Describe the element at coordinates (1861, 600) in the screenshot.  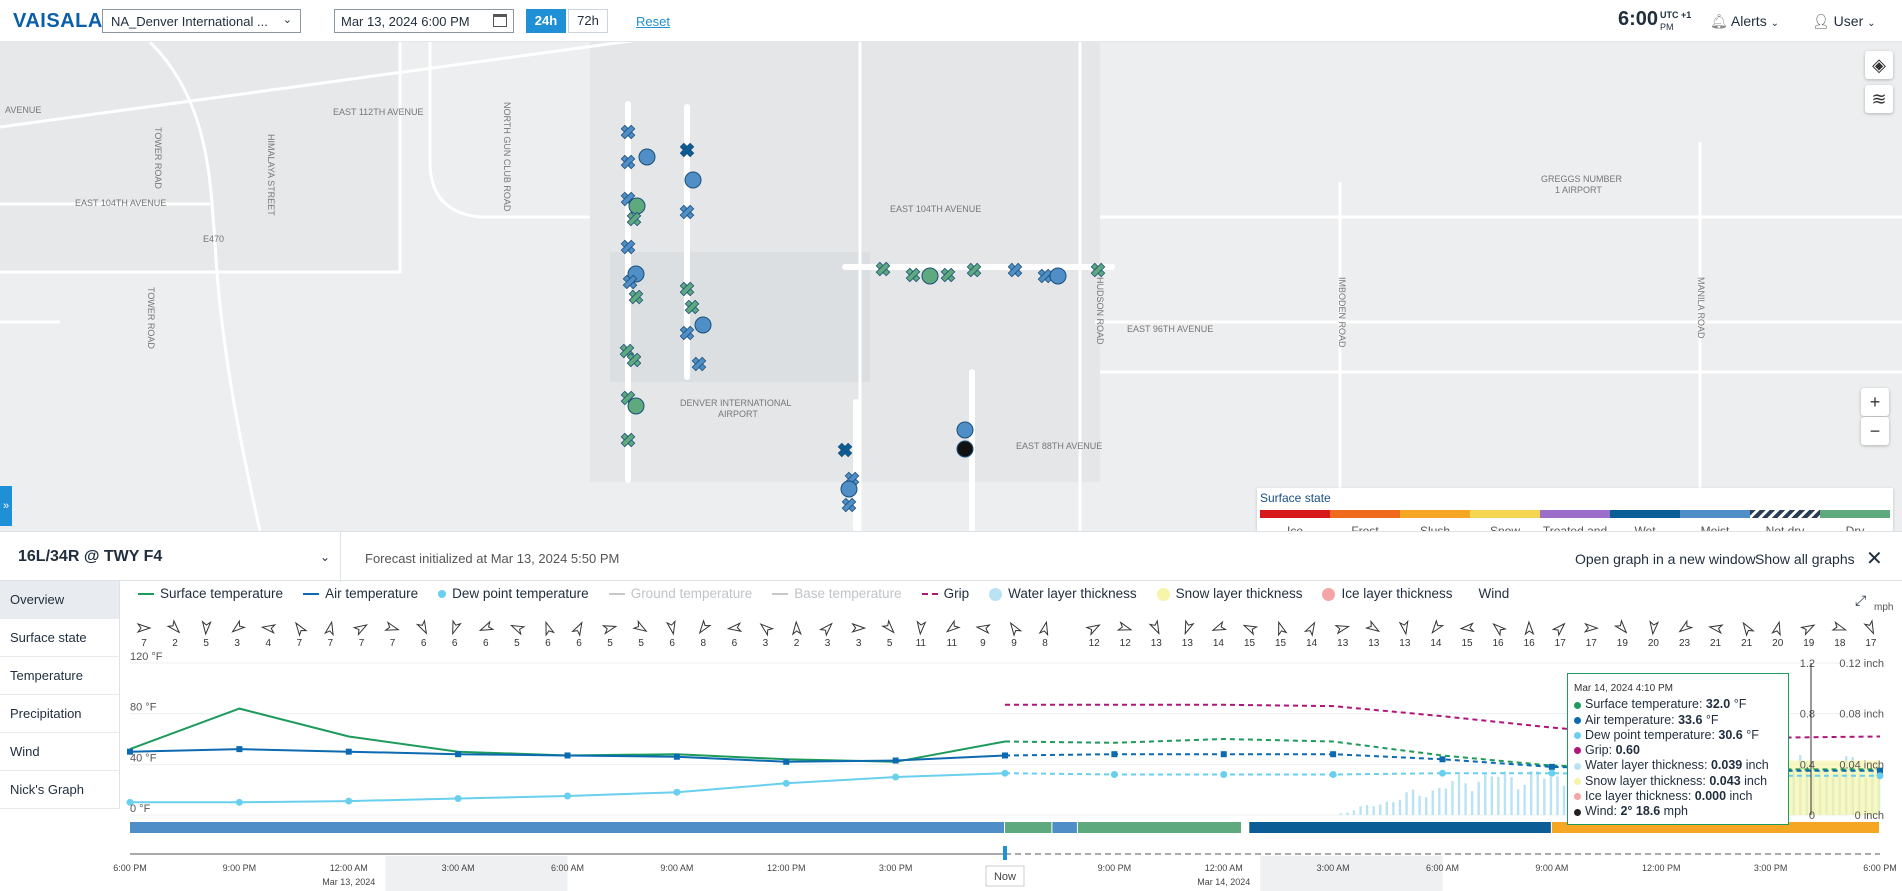
I see `expand-icon: ⤢` at that location.